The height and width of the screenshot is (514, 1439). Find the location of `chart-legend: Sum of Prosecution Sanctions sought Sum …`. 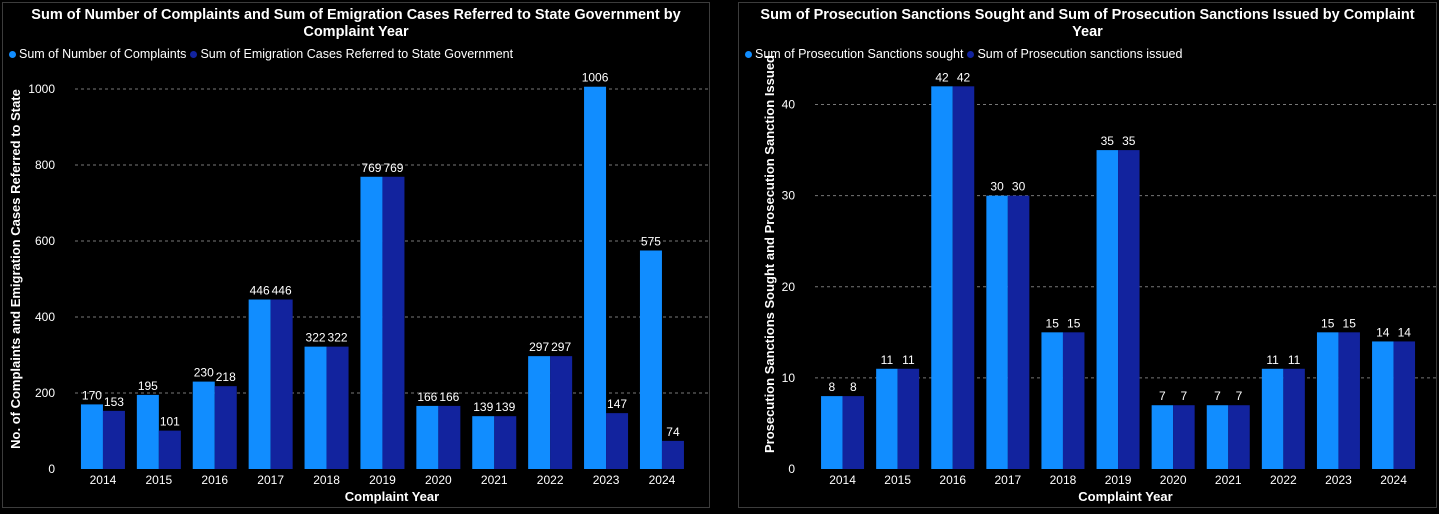

chart-legend: Sum of Prosecution Sanctions sought Sum … is located at coordinates (965, 54).